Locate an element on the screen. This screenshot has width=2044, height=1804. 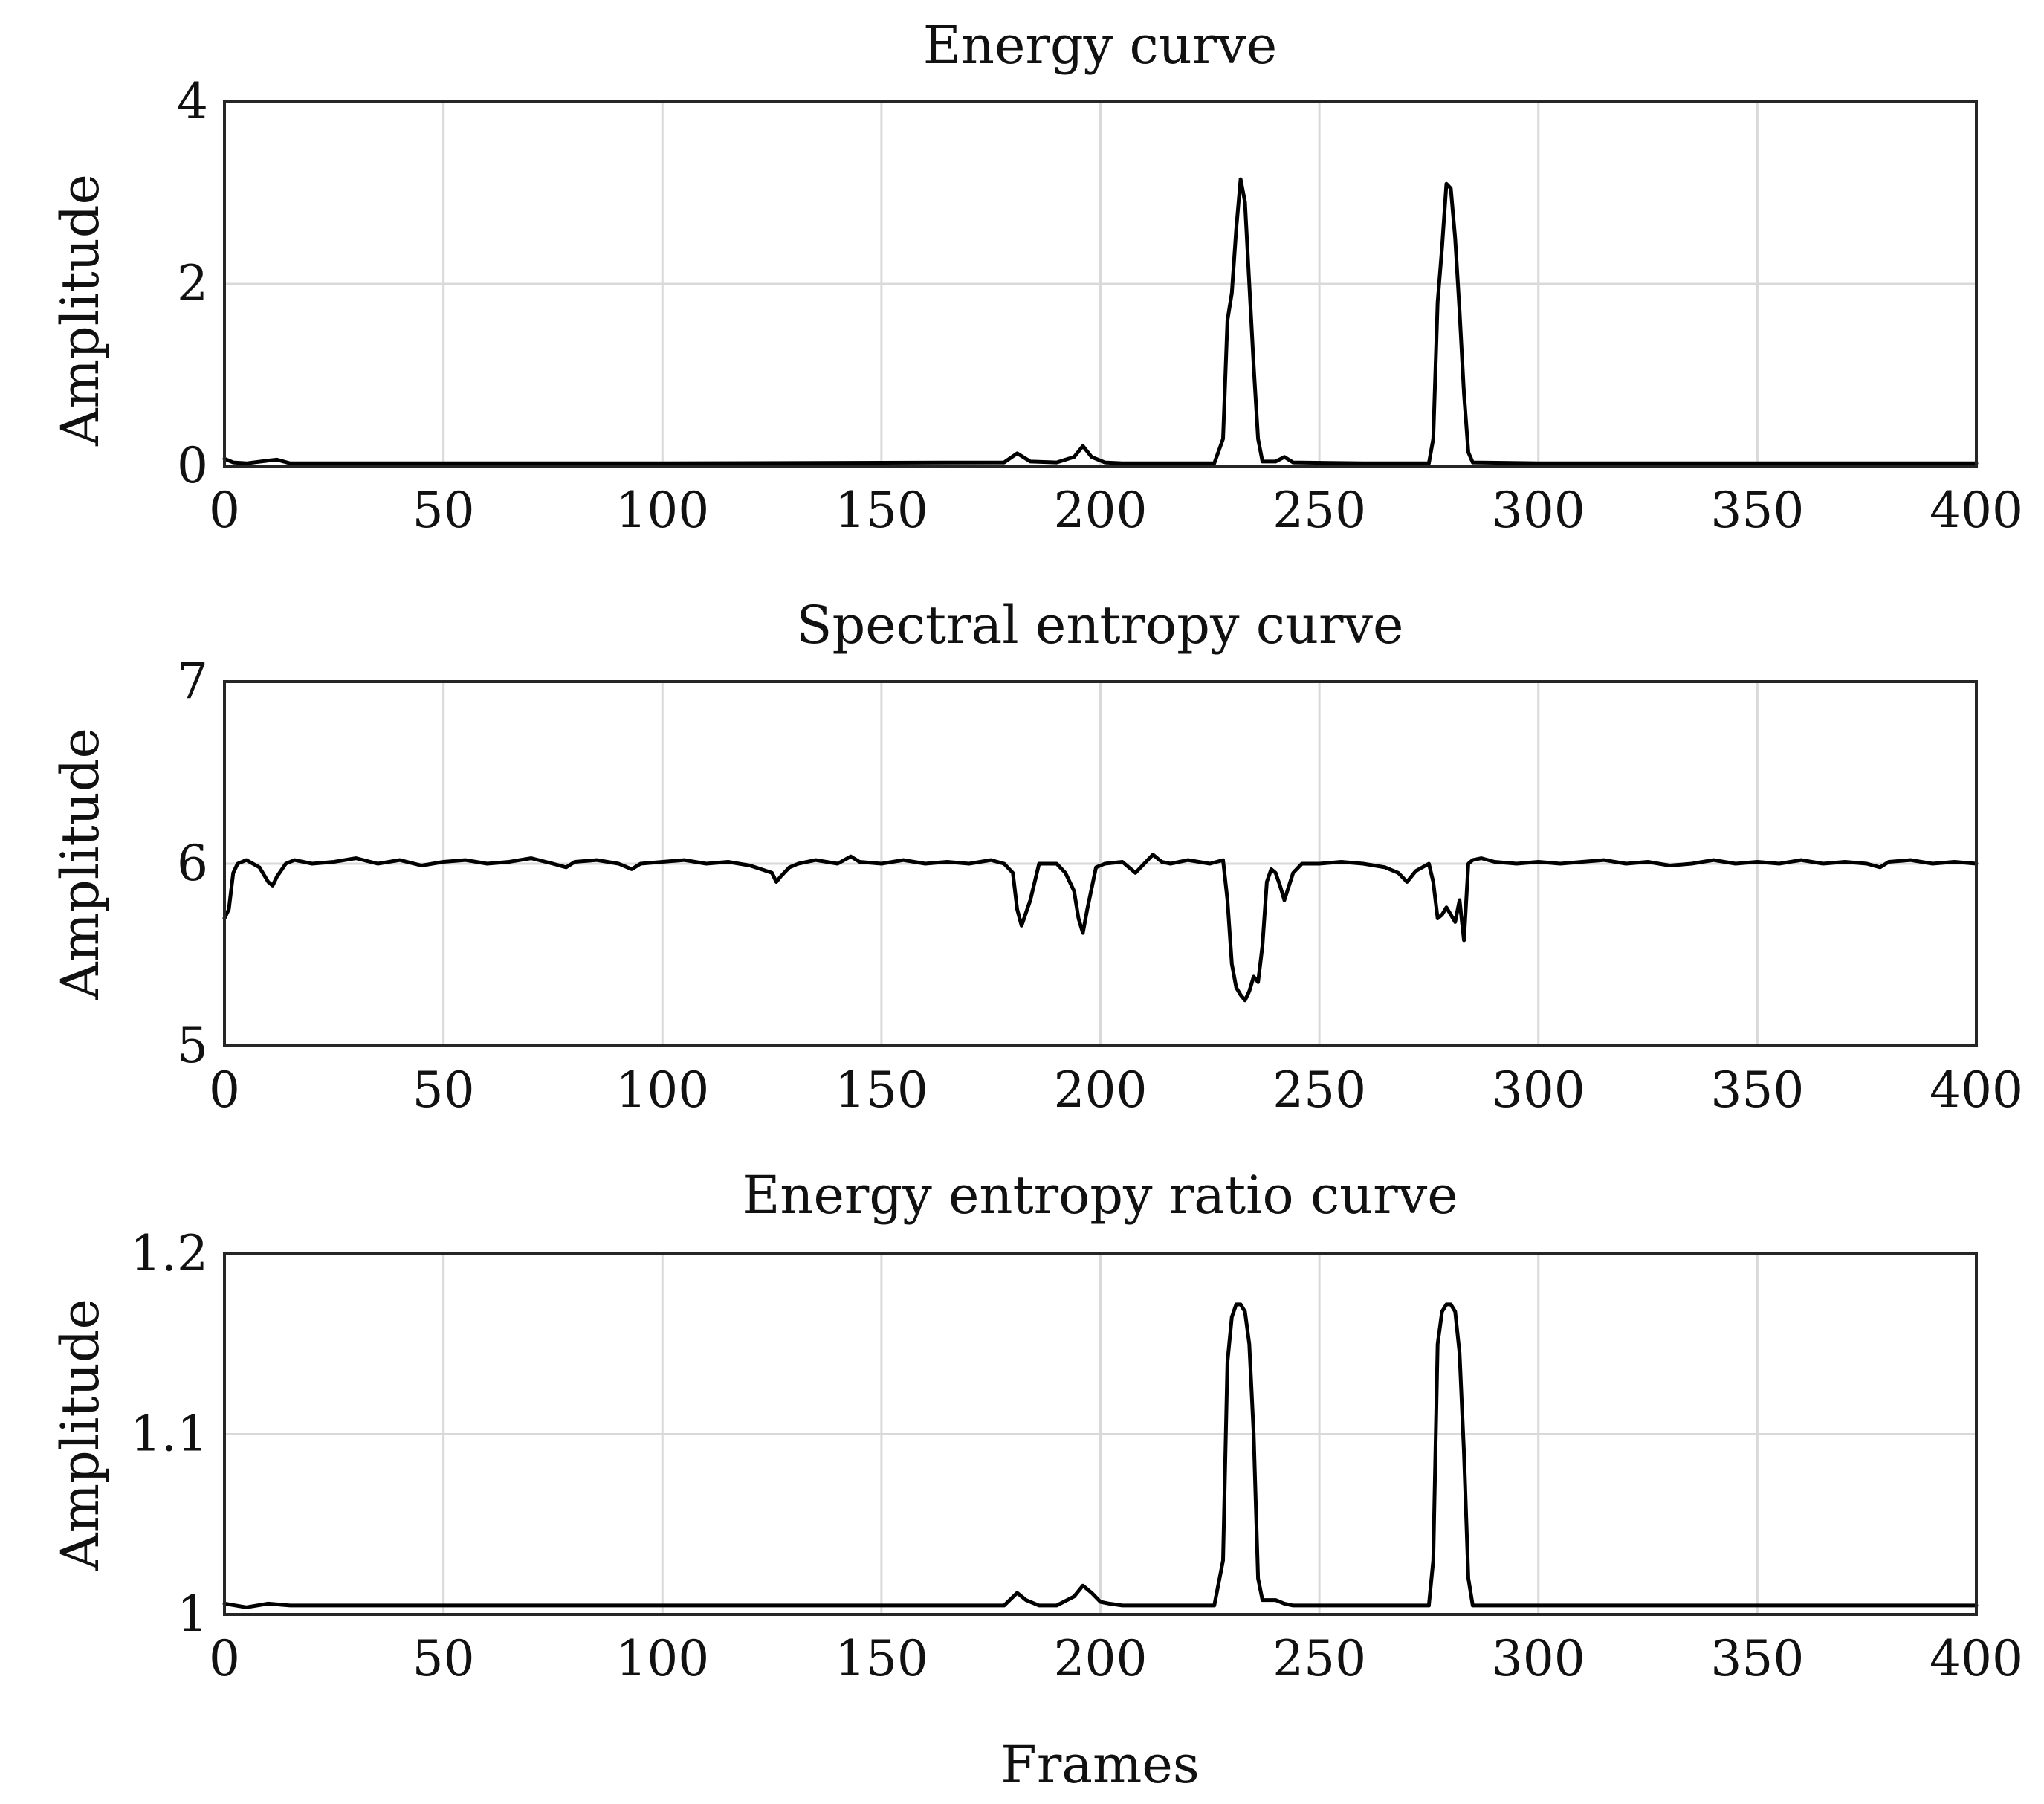
spectral-entropy-x-tick-label: 200 is located at coordinates (1101, 1090).